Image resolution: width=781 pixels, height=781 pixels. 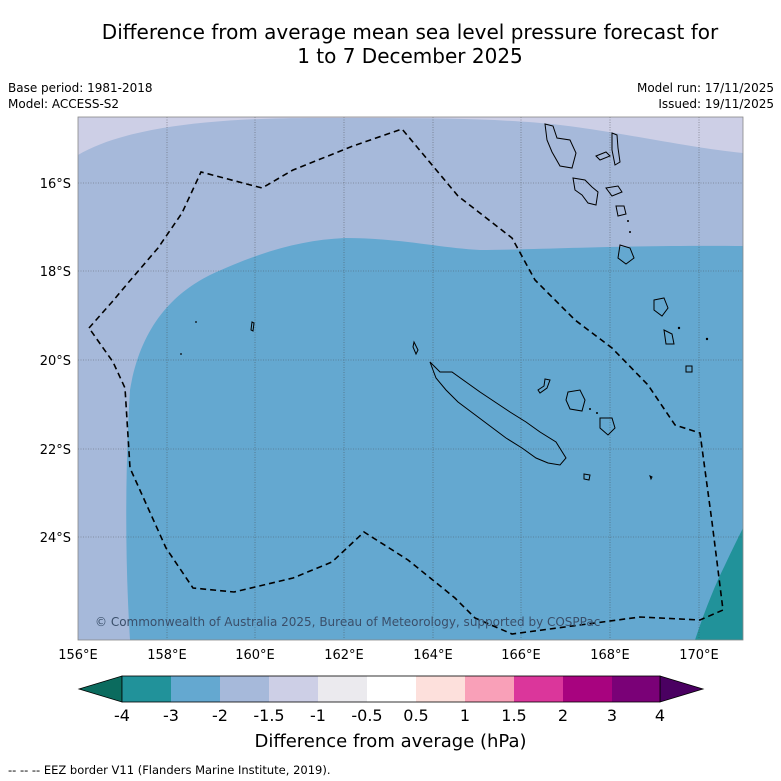 I want to click on chart-title-line2: 1 to 7 December 2025, so click(x=410, y=56).